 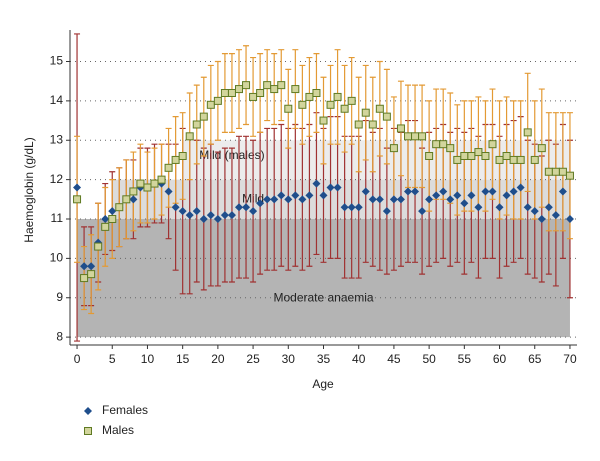 I want to click on y-tick-label: 9, so click(x=59, y=297).